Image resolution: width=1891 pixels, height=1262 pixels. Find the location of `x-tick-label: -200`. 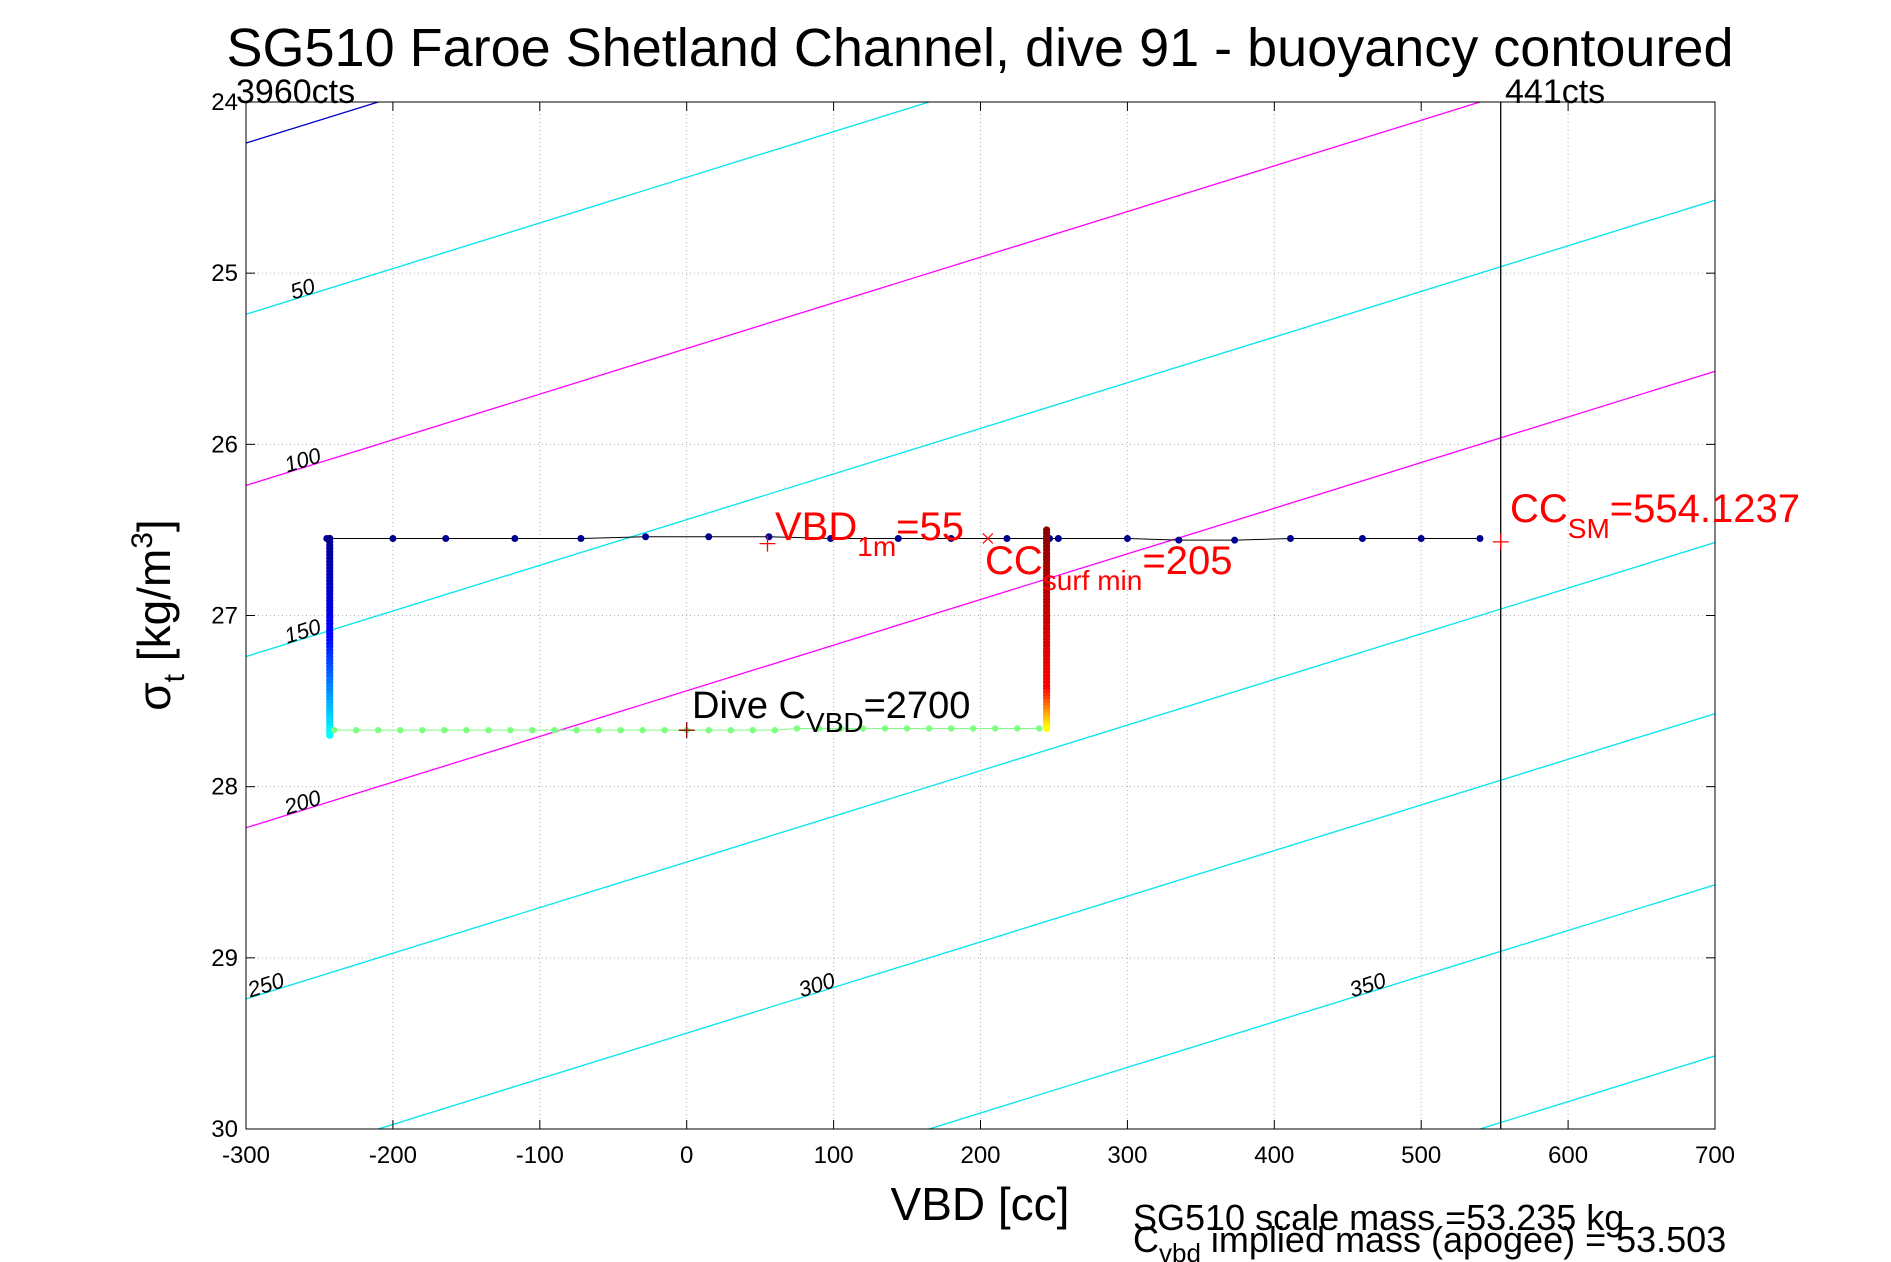

x-tick-label: -200 is located at coordinates (393, 1155).